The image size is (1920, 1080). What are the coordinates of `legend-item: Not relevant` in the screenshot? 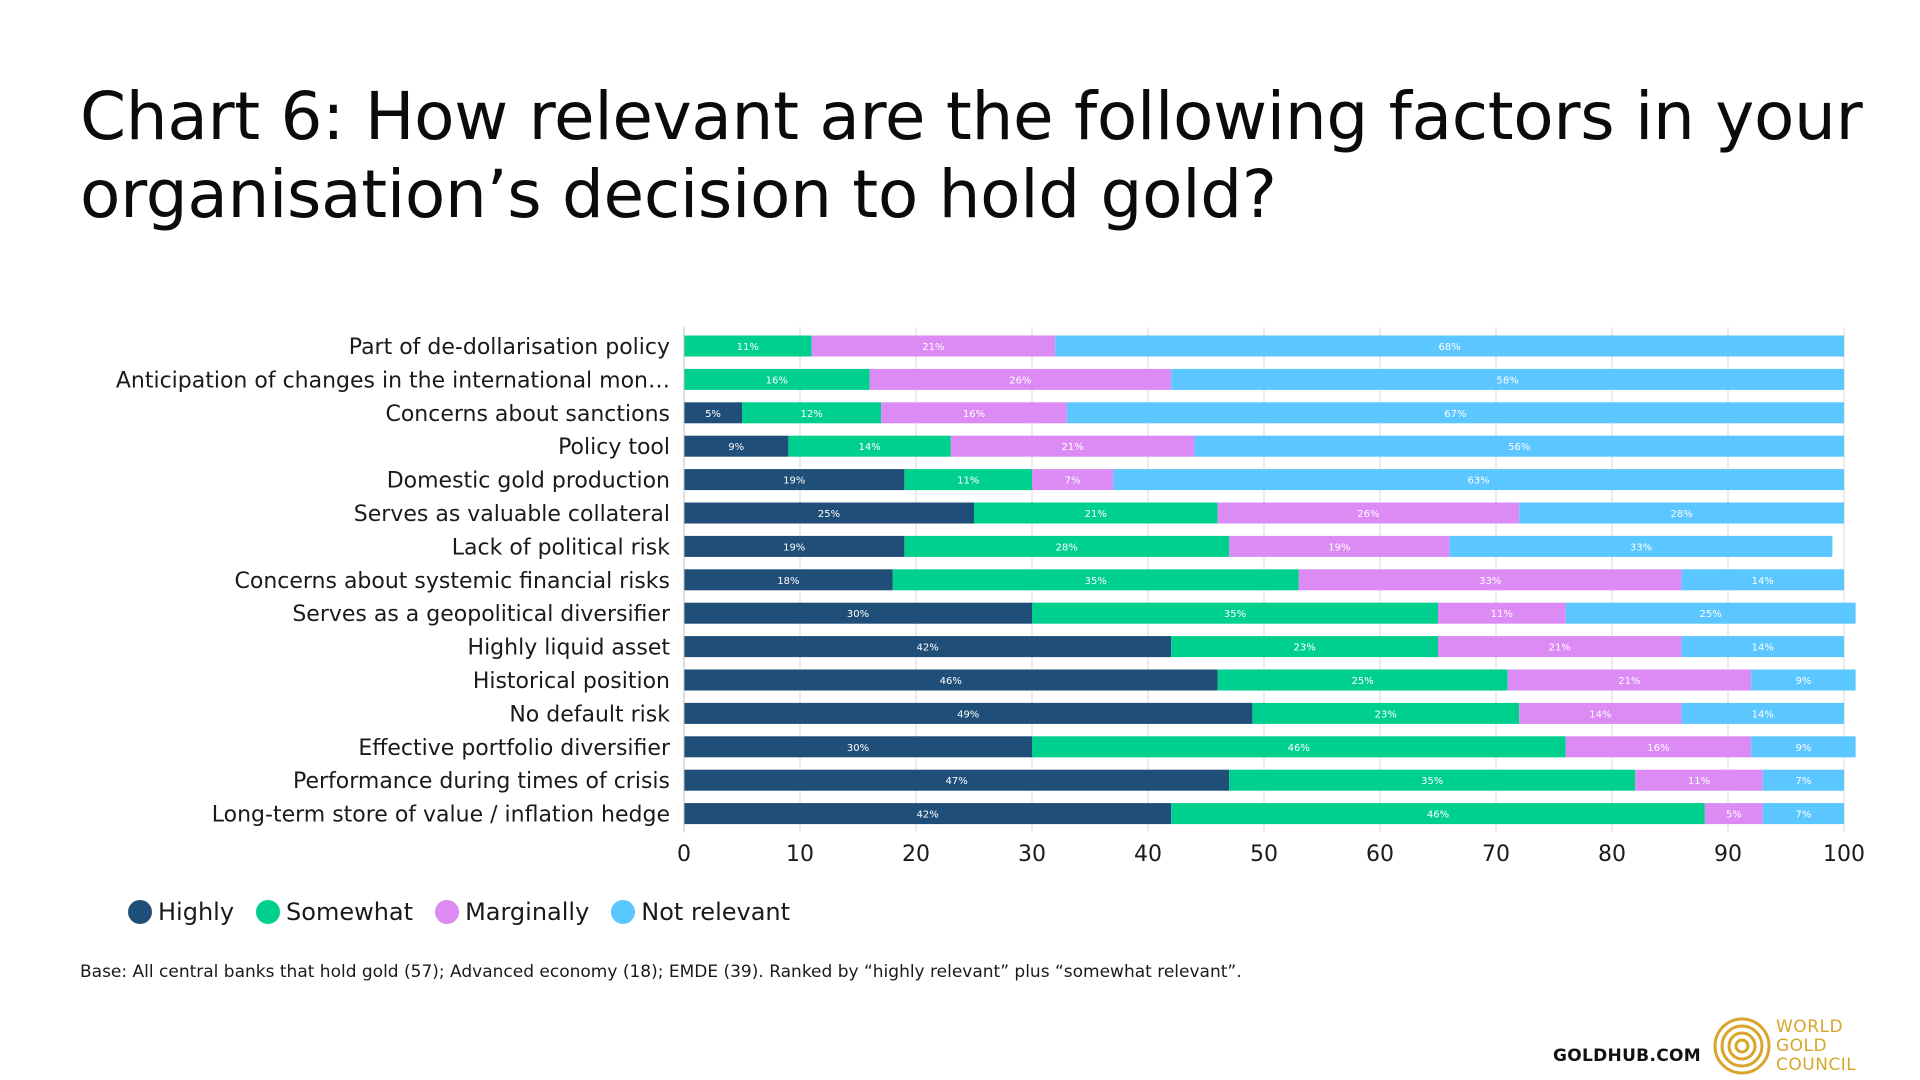 It's located at (700, 912).